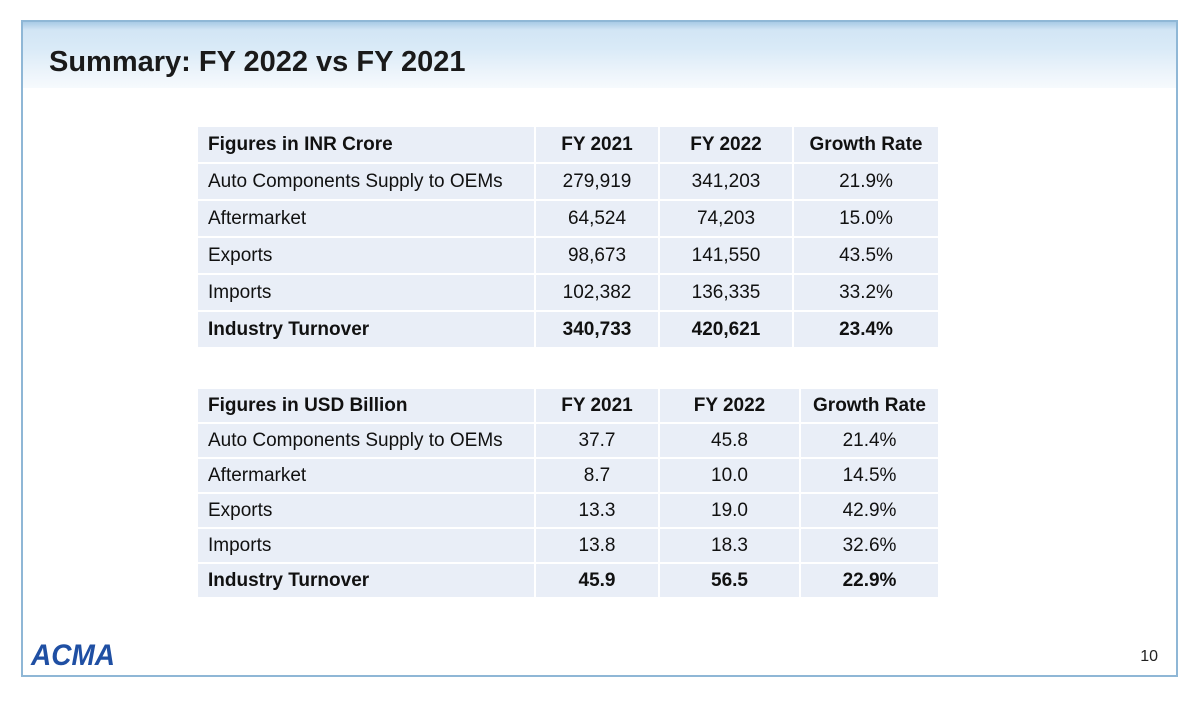 This screenshot has width=1200, height=703. I want to click on cell-growth-rate: 15.0%, so click(866, 218).